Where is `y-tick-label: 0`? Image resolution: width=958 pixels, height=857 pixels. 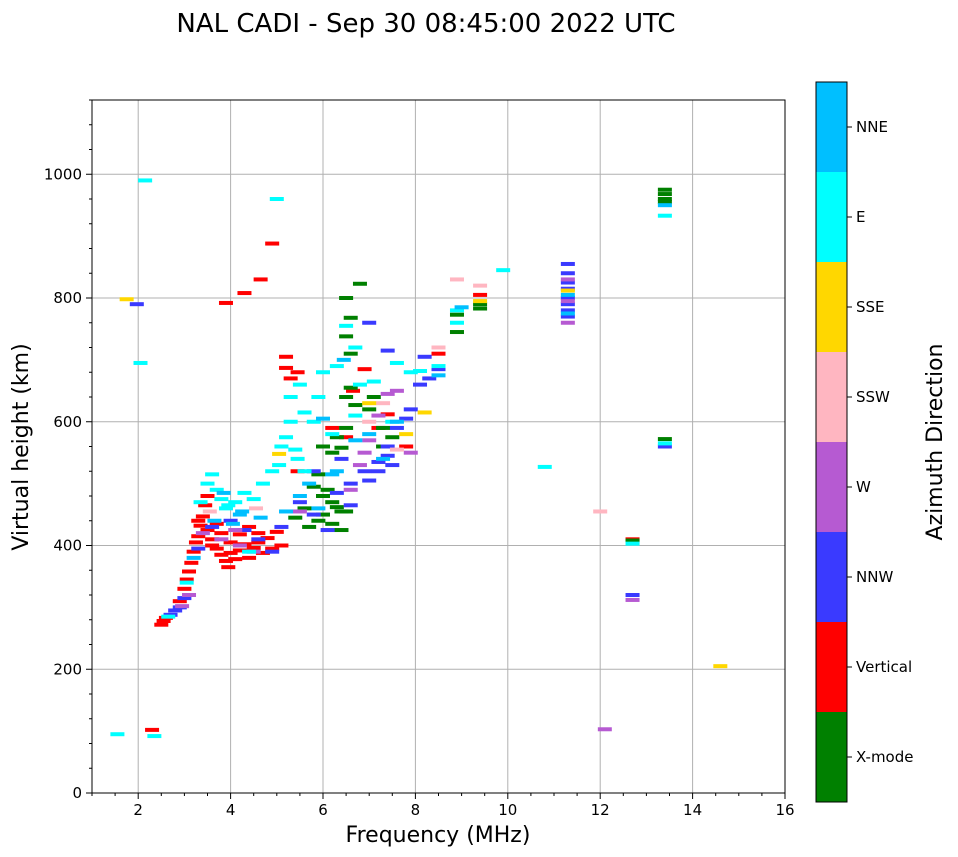 y-tick-label: 0 is located at coordinates (77, 793).